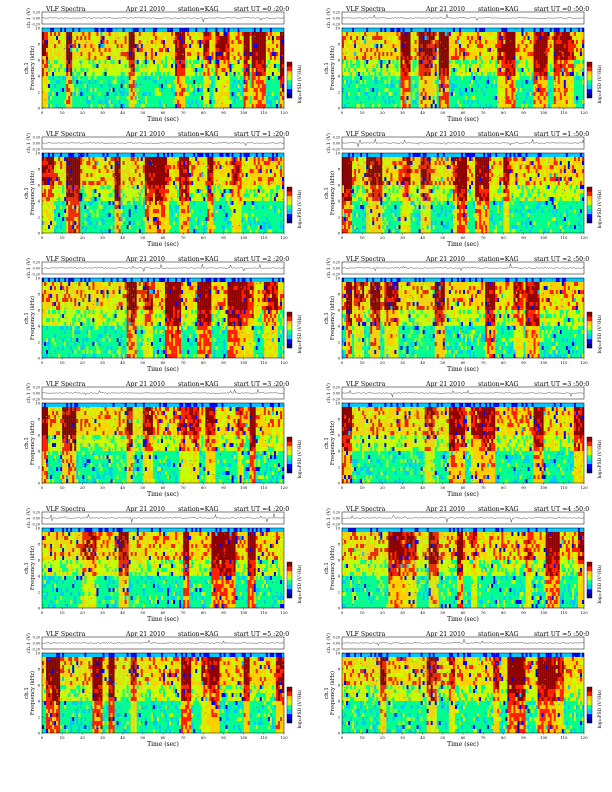  I want to click on panel-date: Apr 21 2010, so click(445, 384).